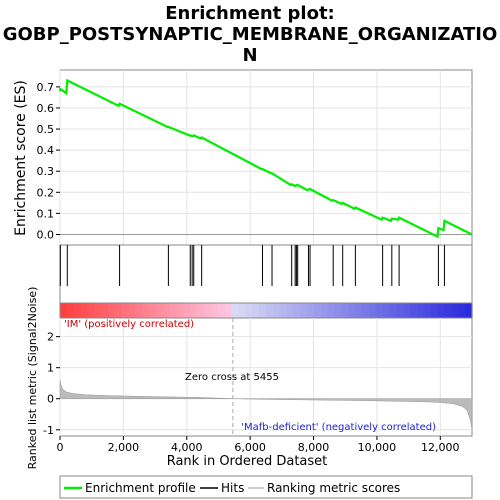 The width and height of the screenshot is (500, 500). I want to click on positive-correlation-label: 'IM' (positively correlated), so click(129, 324).